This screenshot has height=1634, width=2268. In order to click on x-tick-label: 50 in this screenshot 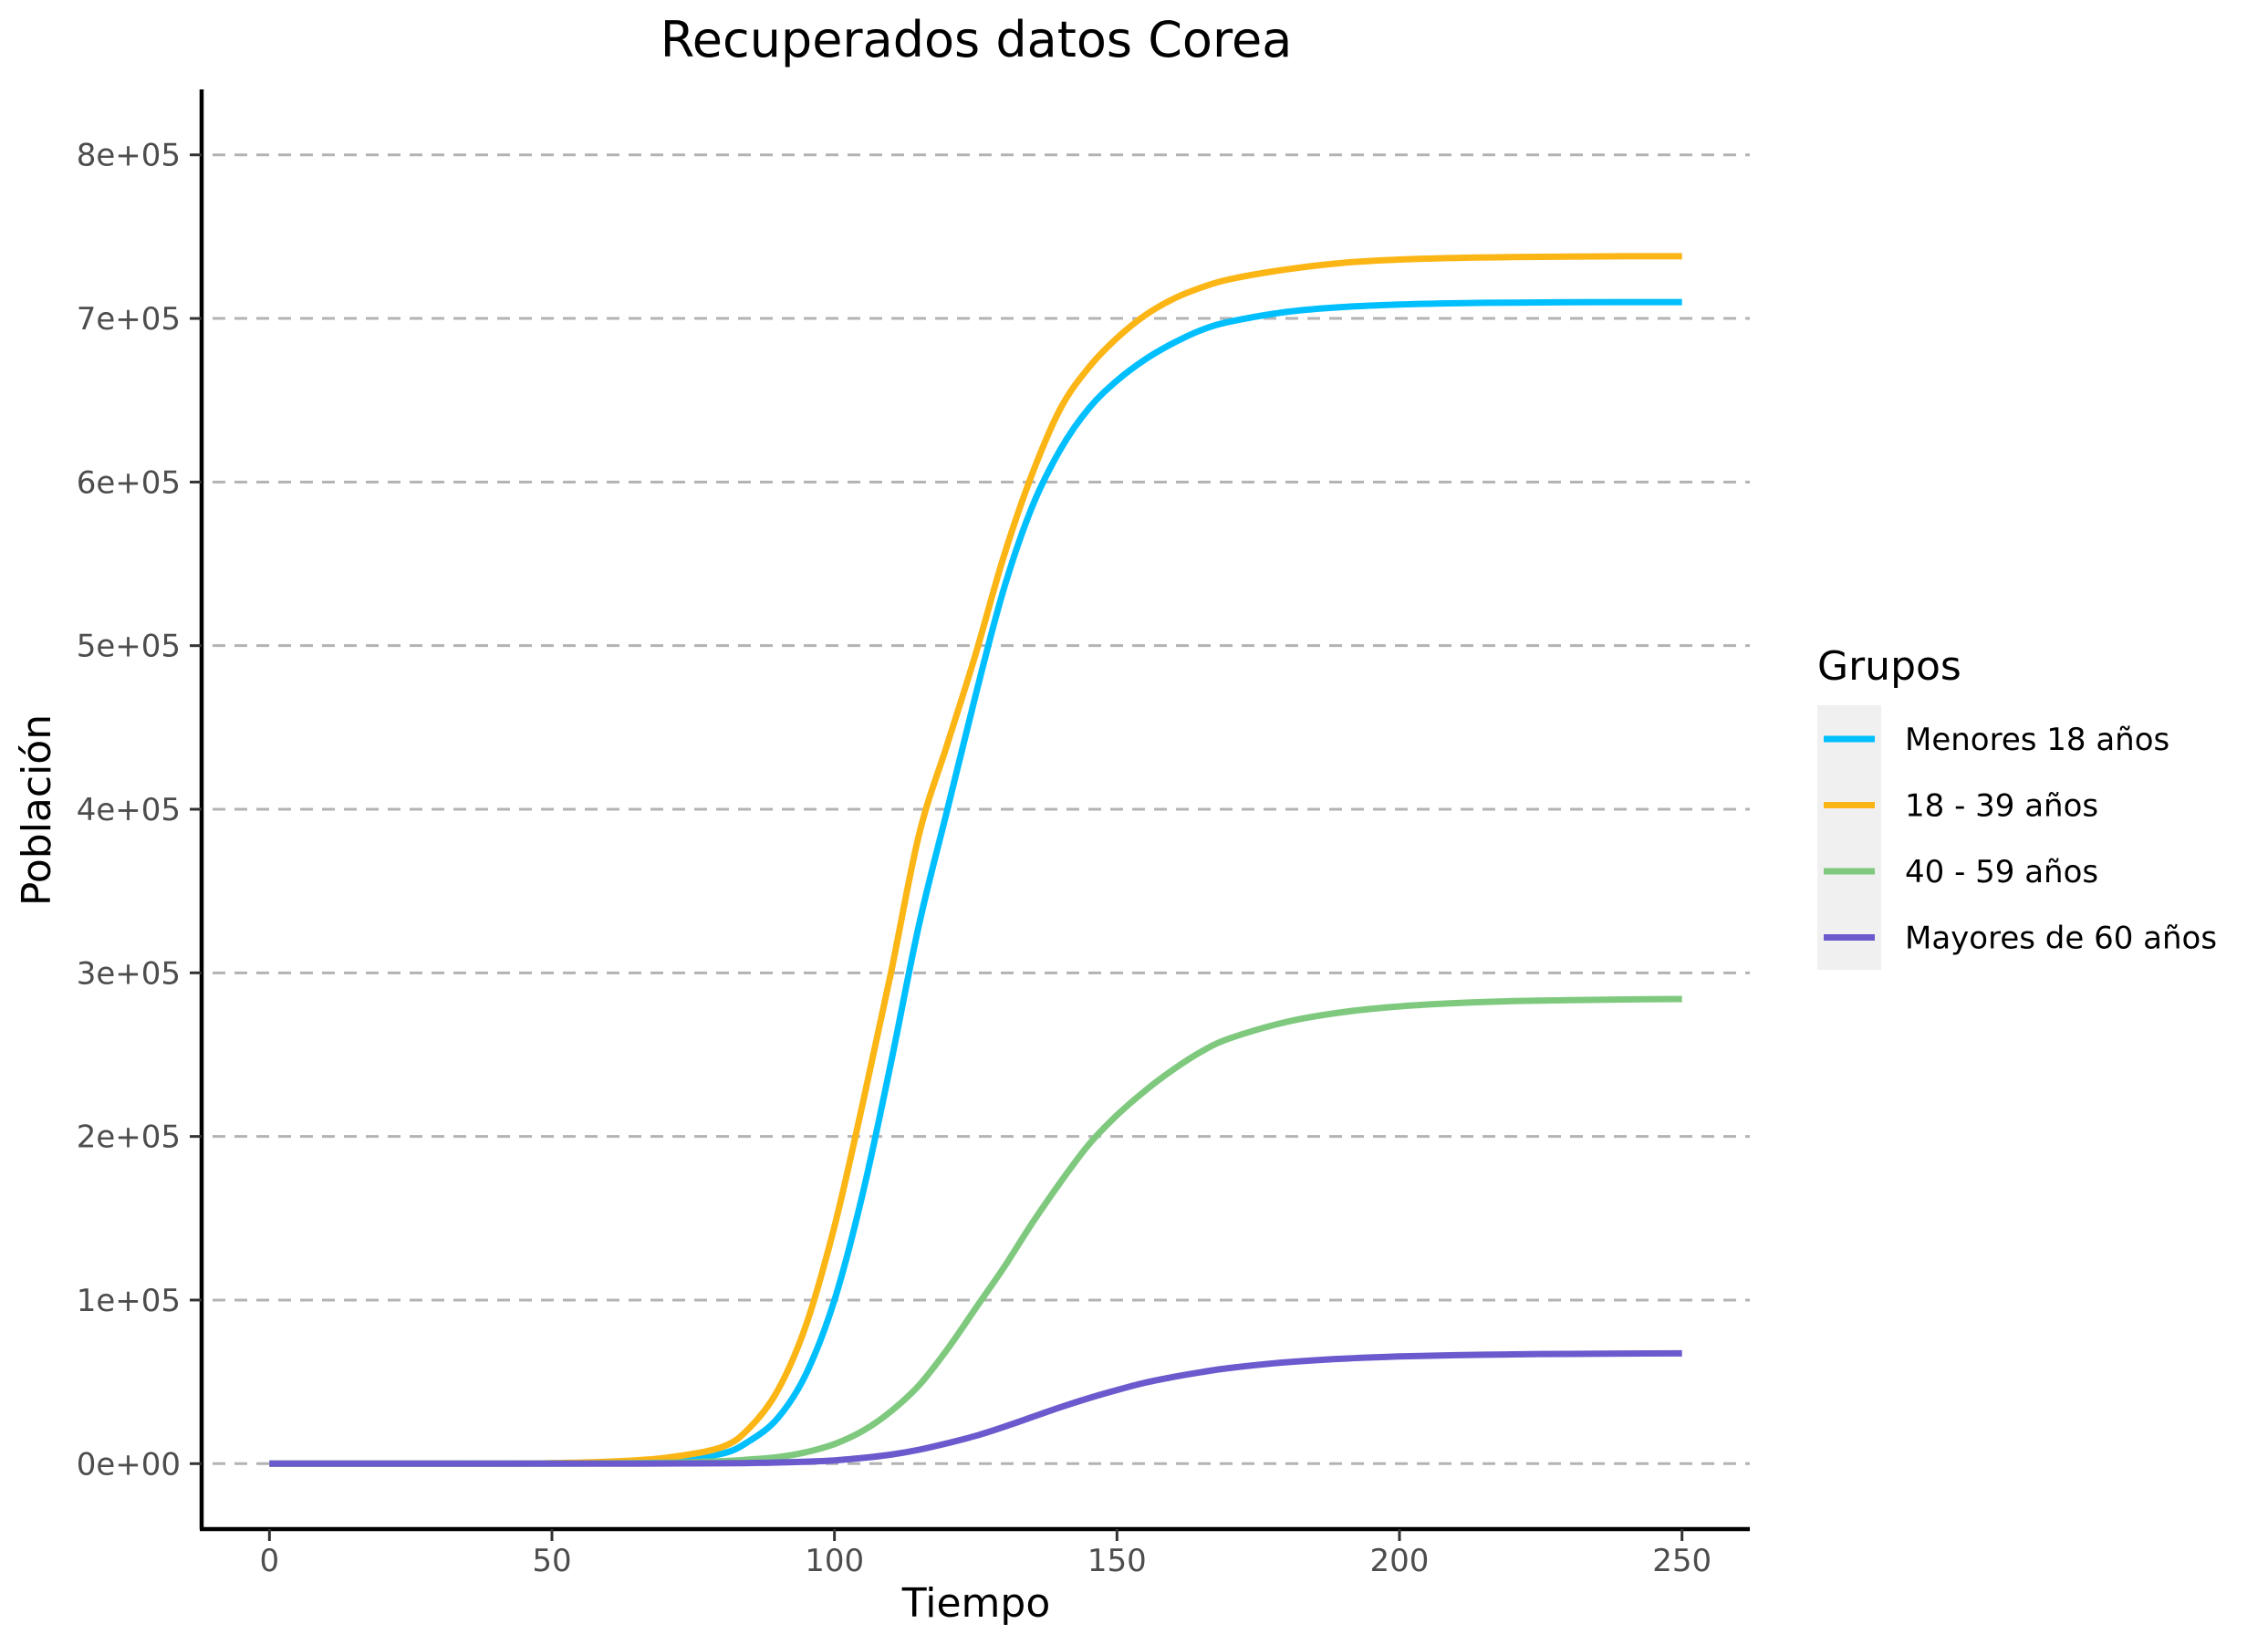, I will do `click(551, 1561)`.